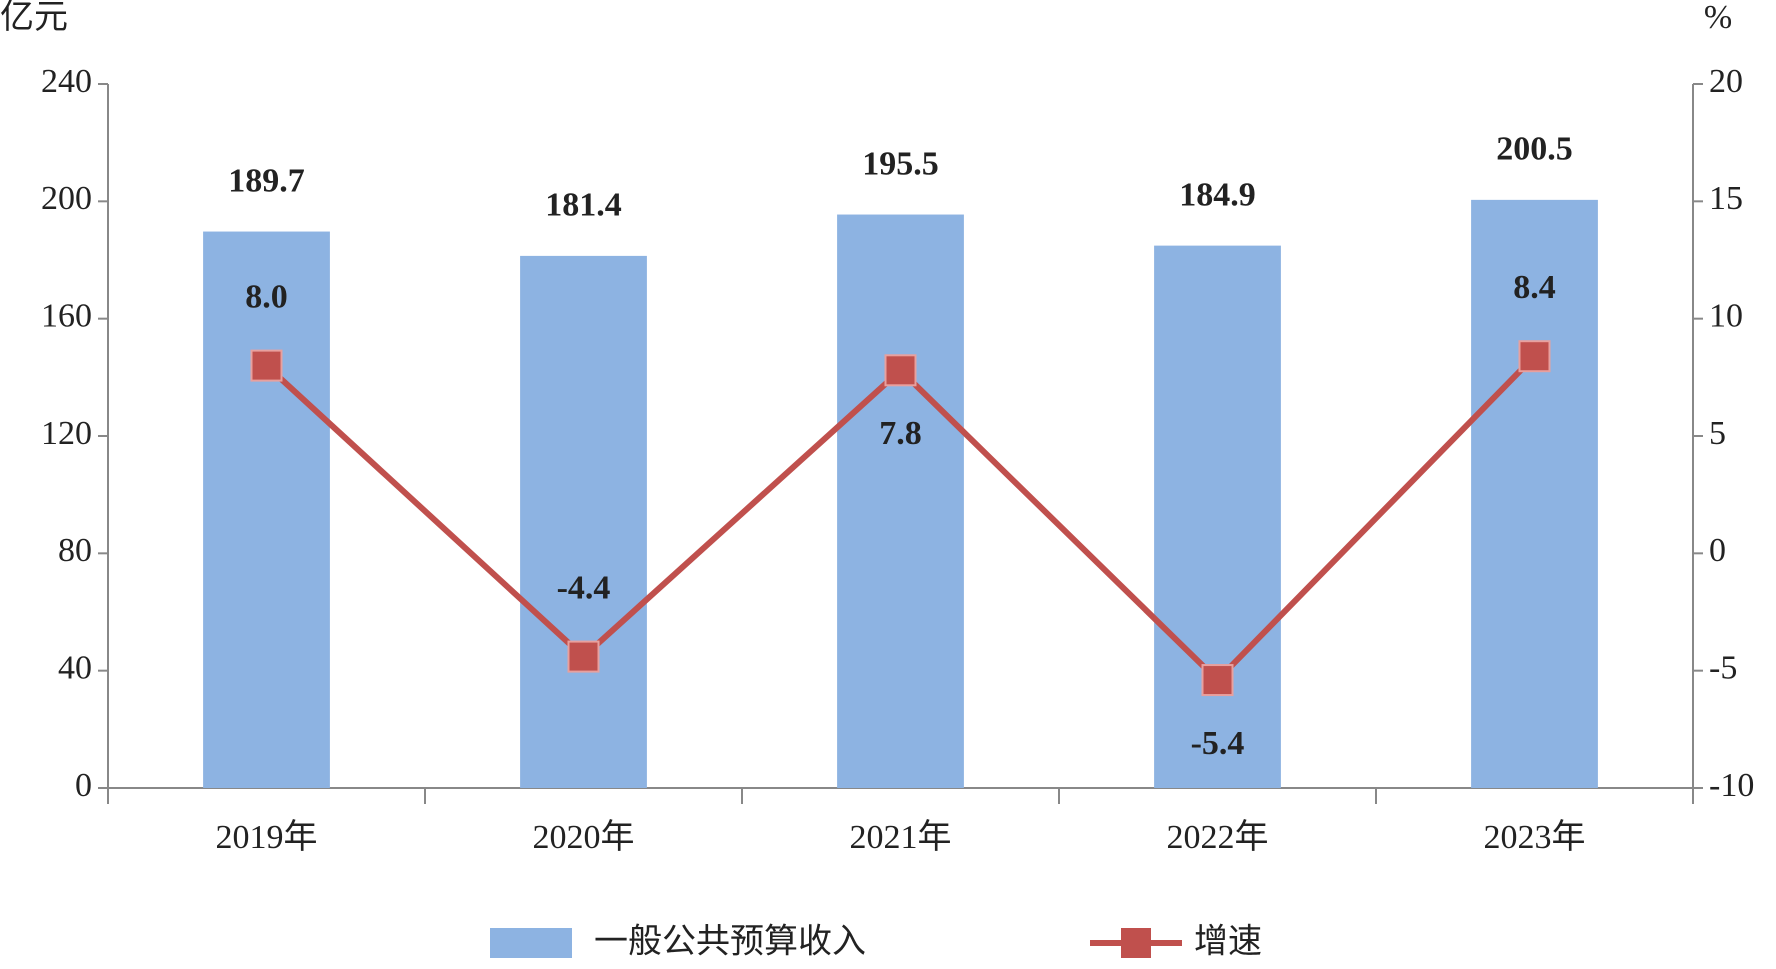  What do you see at coordinates (75, 667) in the screenshot?
I see `y-tick-label: 40` at bounding box center [75, 667].